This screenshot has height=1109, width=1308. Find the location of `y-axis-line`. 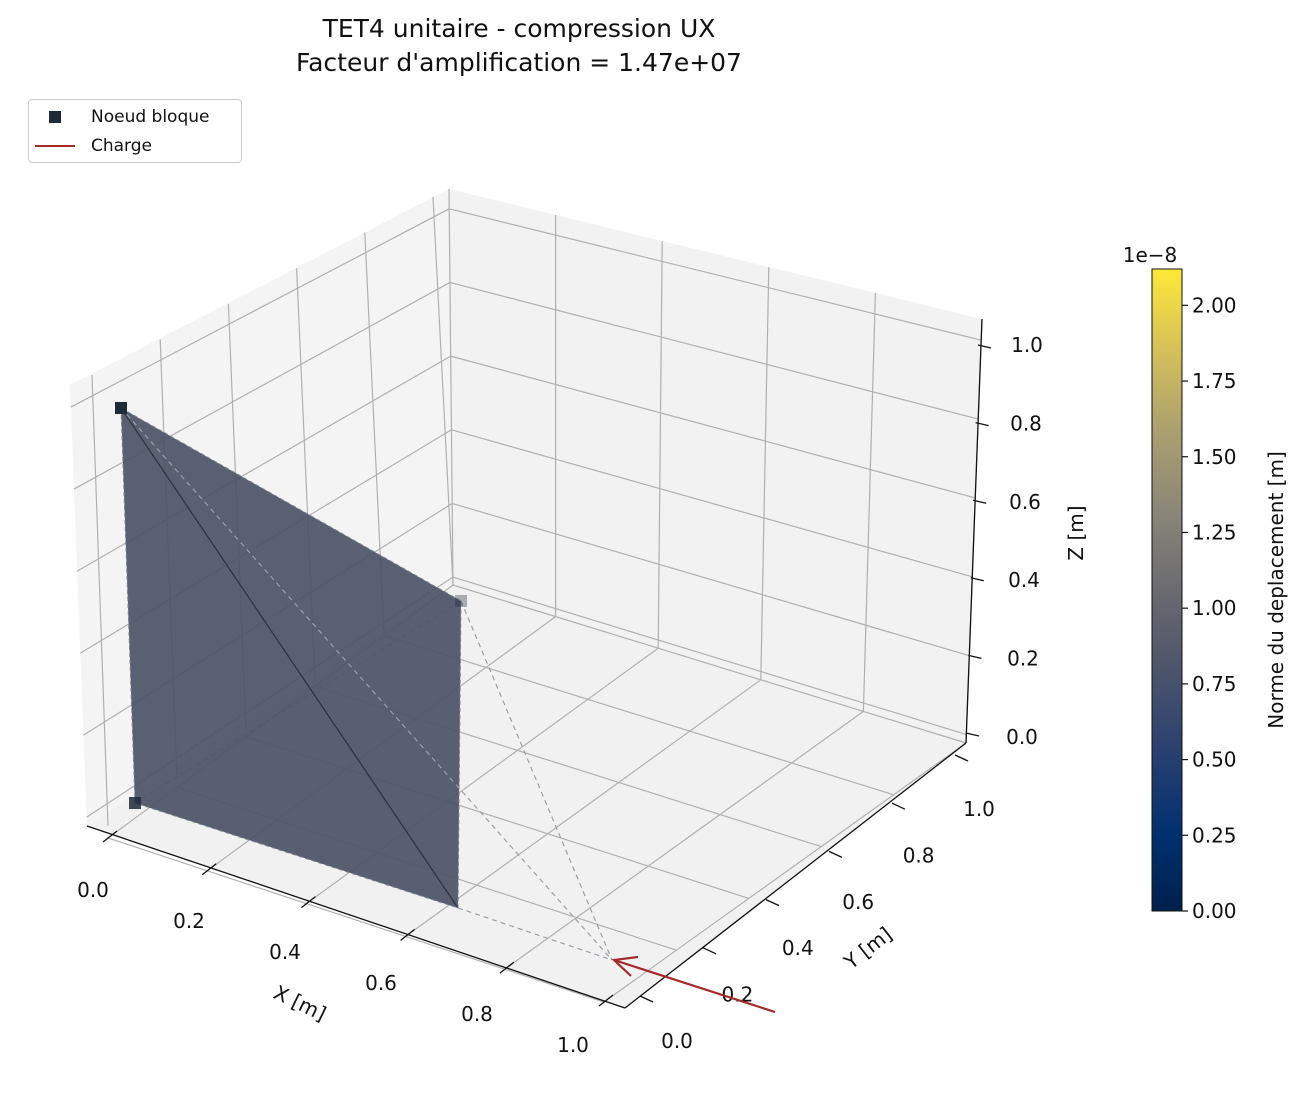

y-axis-line is located at coordinates (795, 875).